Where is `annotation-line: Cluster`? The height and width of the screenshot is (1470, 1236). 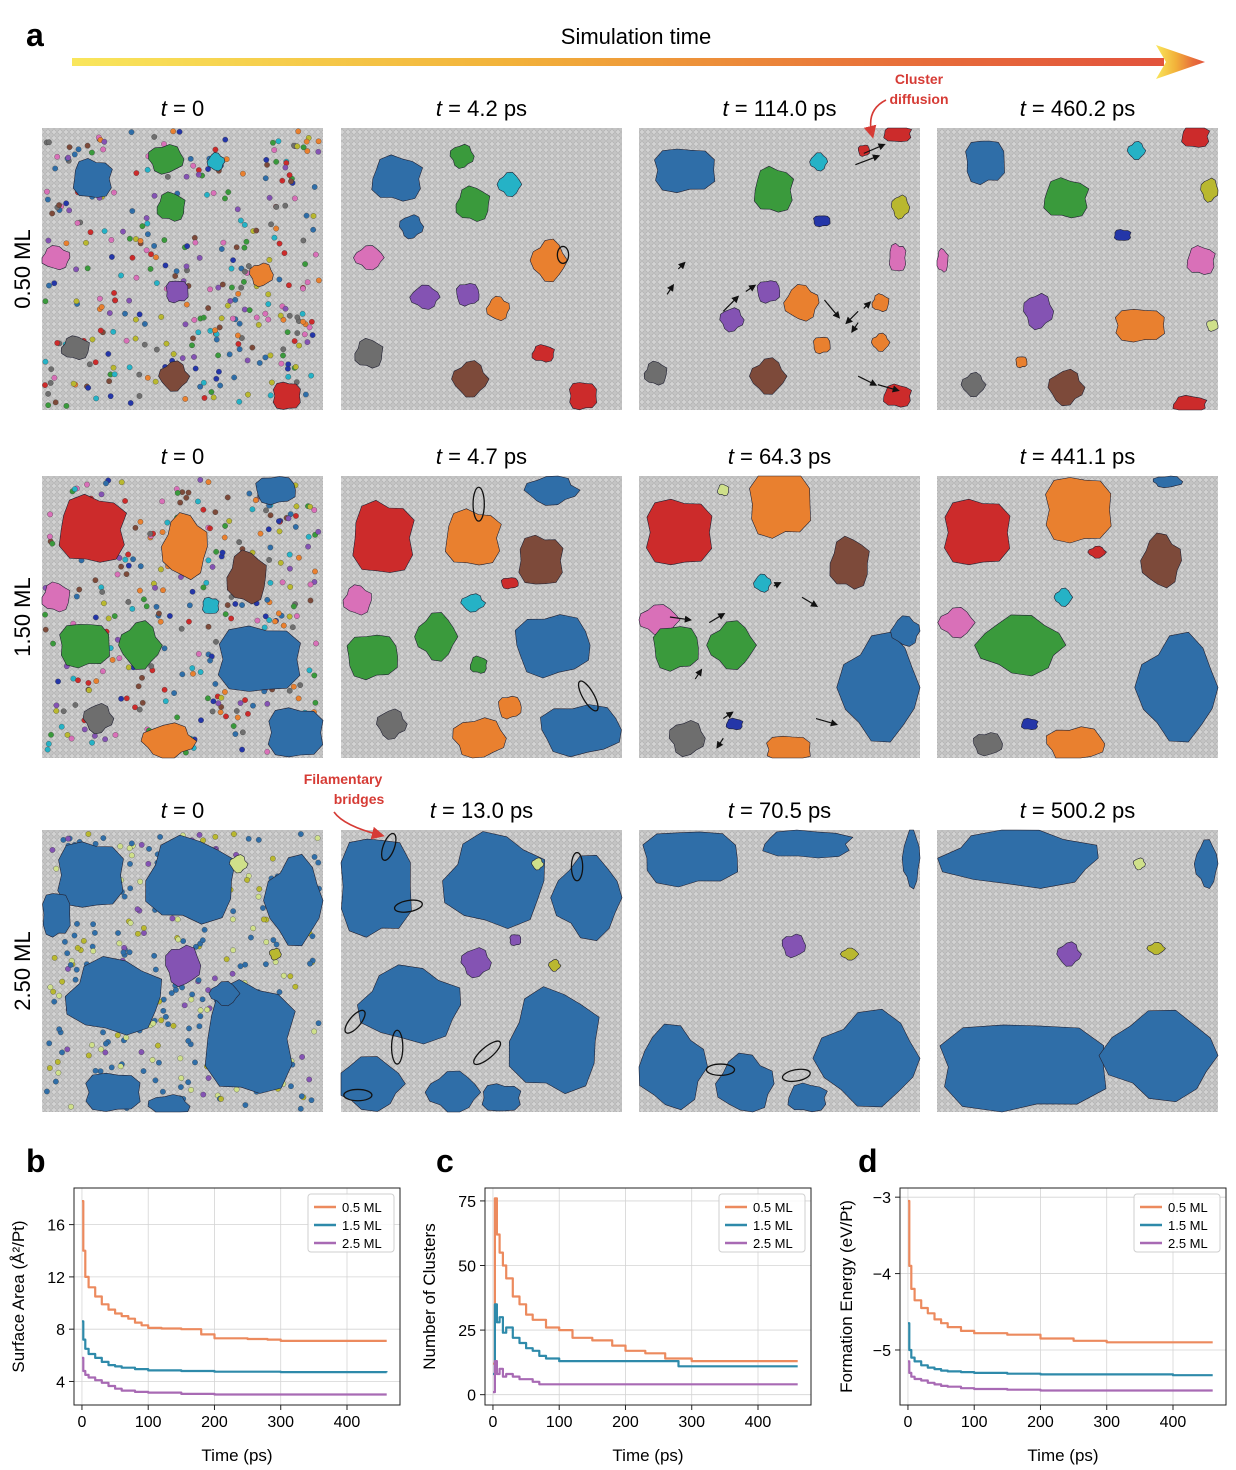
annotation-line: Cluster is located at coordinates (919, 79).